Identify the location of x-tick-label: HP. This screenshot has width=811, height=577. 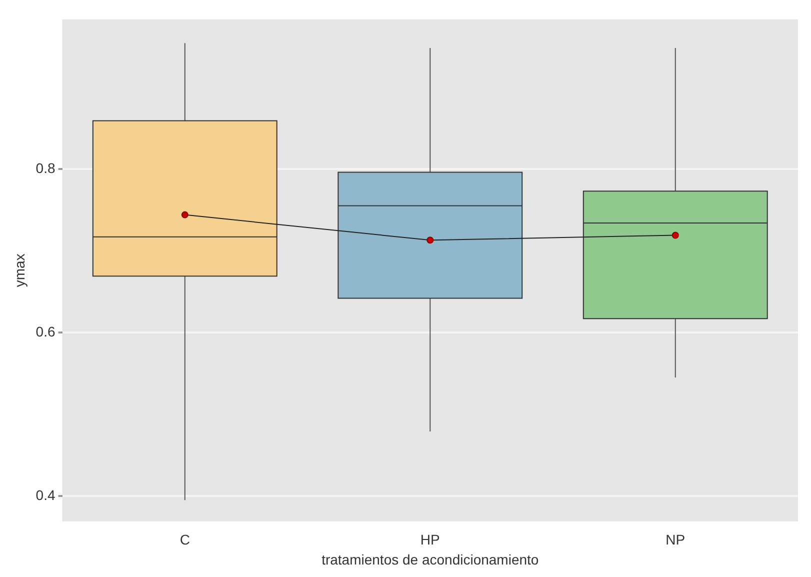
(430, 540).